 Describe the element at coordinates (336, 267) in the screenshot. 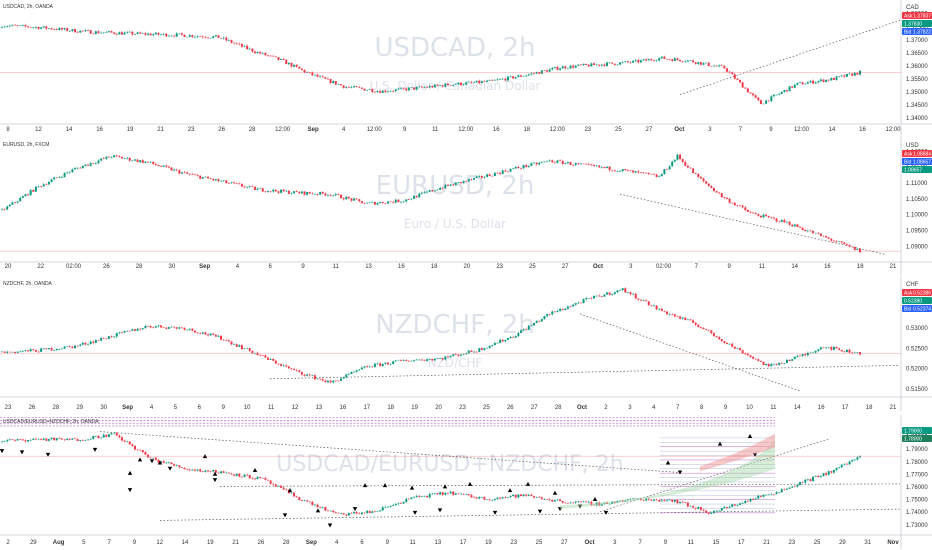

I see `x-tick-label: 11` at that location.